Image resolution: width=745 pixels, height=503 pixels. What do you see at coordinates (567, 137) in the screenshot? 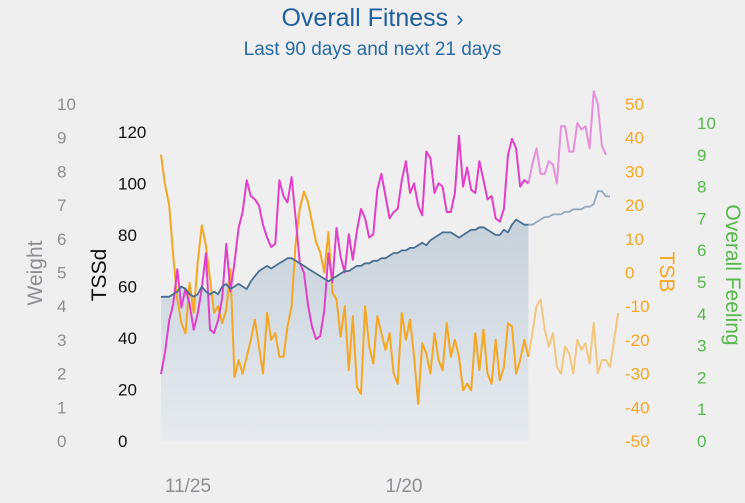
I see `feeling-forecast-line` at bounding box center [567, 137].